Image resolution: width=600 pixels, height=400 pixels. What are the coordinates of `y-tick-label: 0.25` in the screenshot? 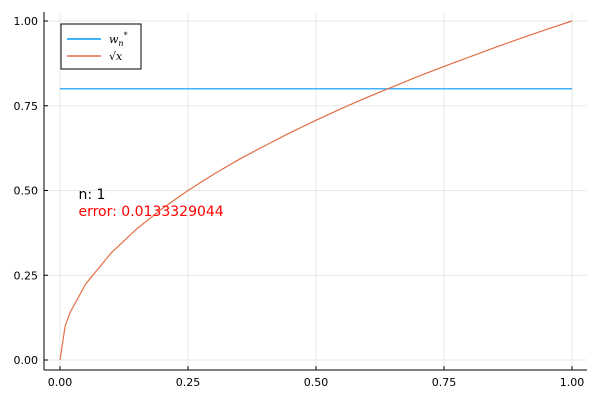 It's located at (26, 275).